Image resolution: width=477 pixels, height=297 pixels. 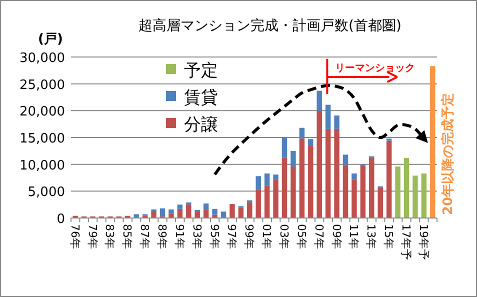 What do you see at coordinates (197, 236) in the screenshot?
I see `x-tick-label: 93年` at bounding box center [197, 236].